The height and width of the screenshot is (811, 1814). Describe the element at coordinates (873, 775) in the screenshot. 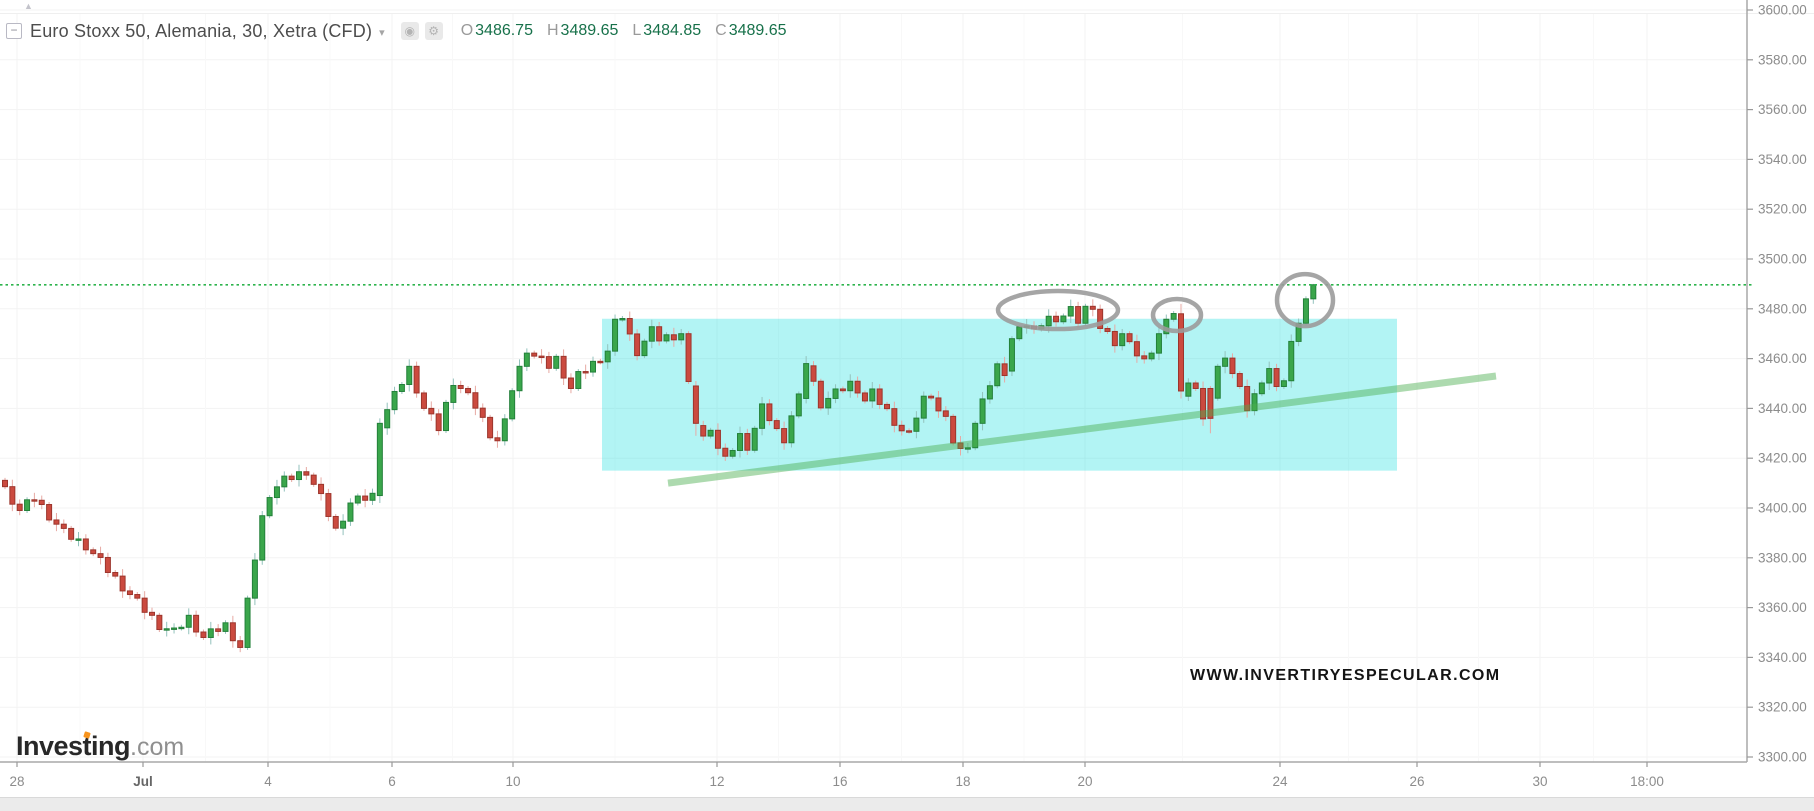

I see `time-axis: 28 Jul 4 6 10 12 16 18 20 24 26 30 18:00` at that location.